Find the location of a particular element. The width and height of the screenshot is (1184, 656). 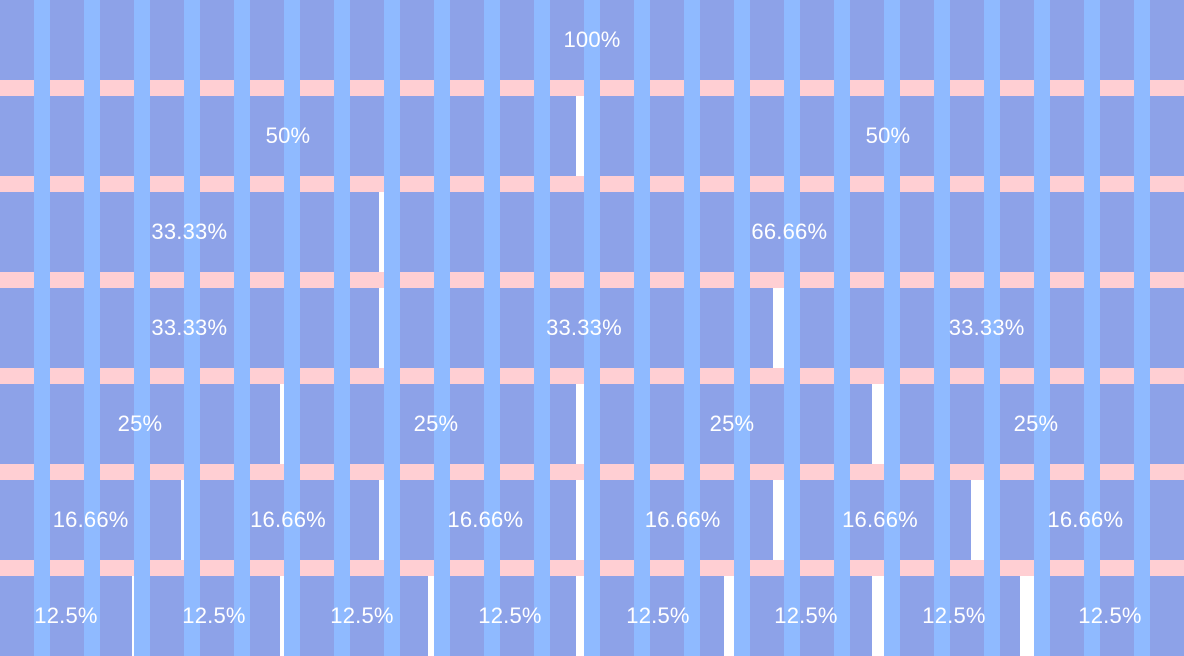

cell-width-label: 100% is located at coordinates (592, 39).